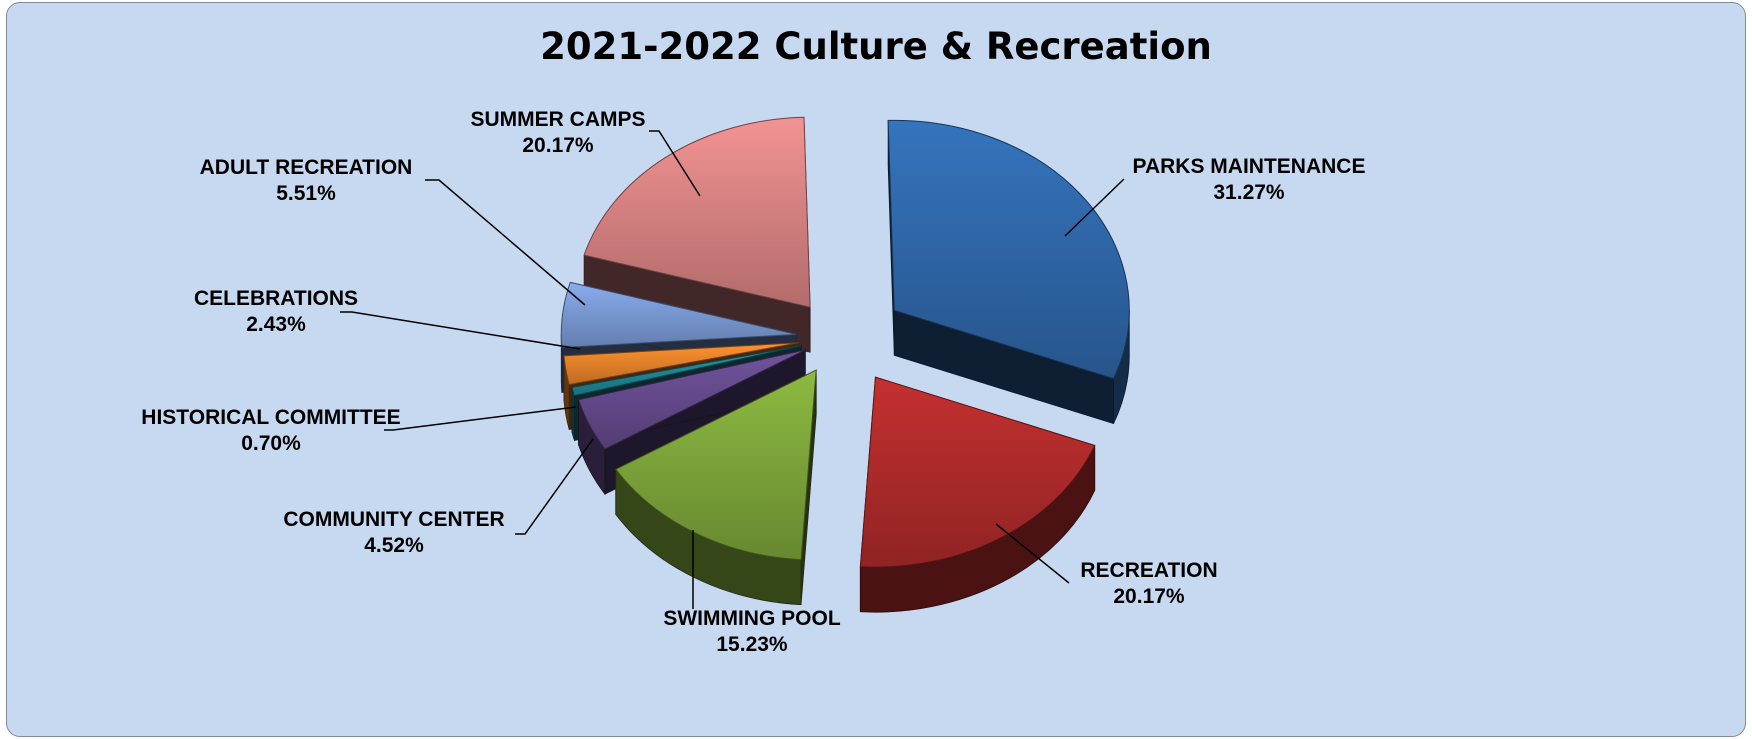 The image size is (1752, 739). Describe the element at coordinates (557, 119) in the screenshot. I see `slice-label-summer-camps: SUMMER CAMPS` at that location.